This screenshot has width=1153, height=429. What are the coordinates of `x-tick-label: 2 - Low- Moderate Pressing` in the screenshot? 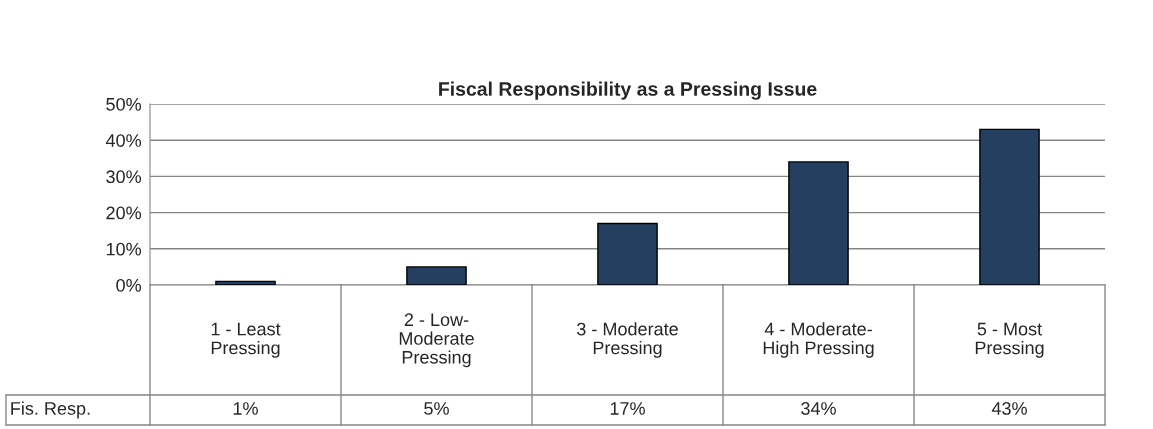 It's located at (436, 340).